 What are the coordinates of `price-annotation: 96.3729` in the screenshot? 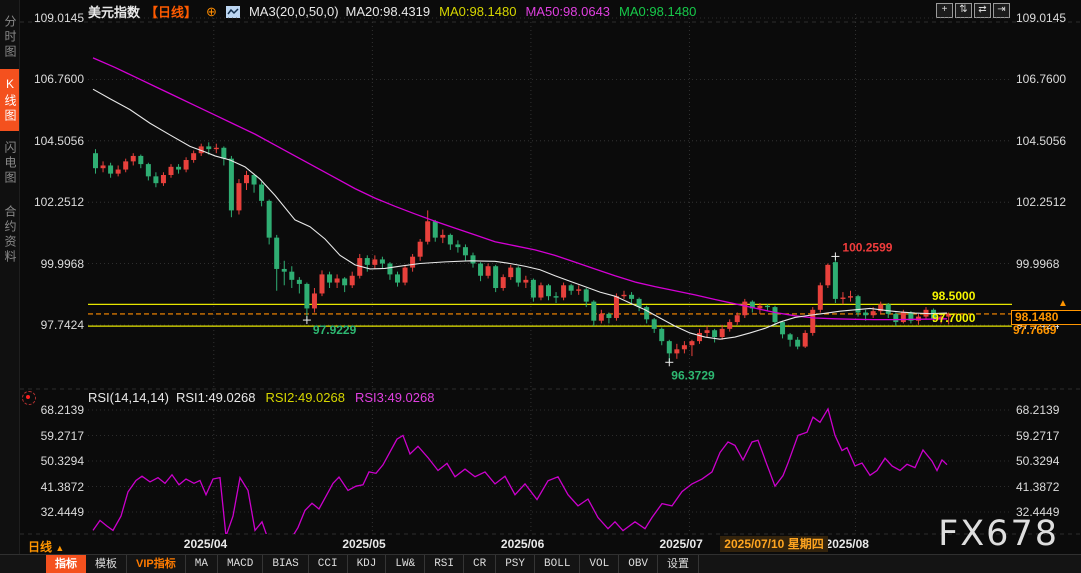 It's located at (693, 375).